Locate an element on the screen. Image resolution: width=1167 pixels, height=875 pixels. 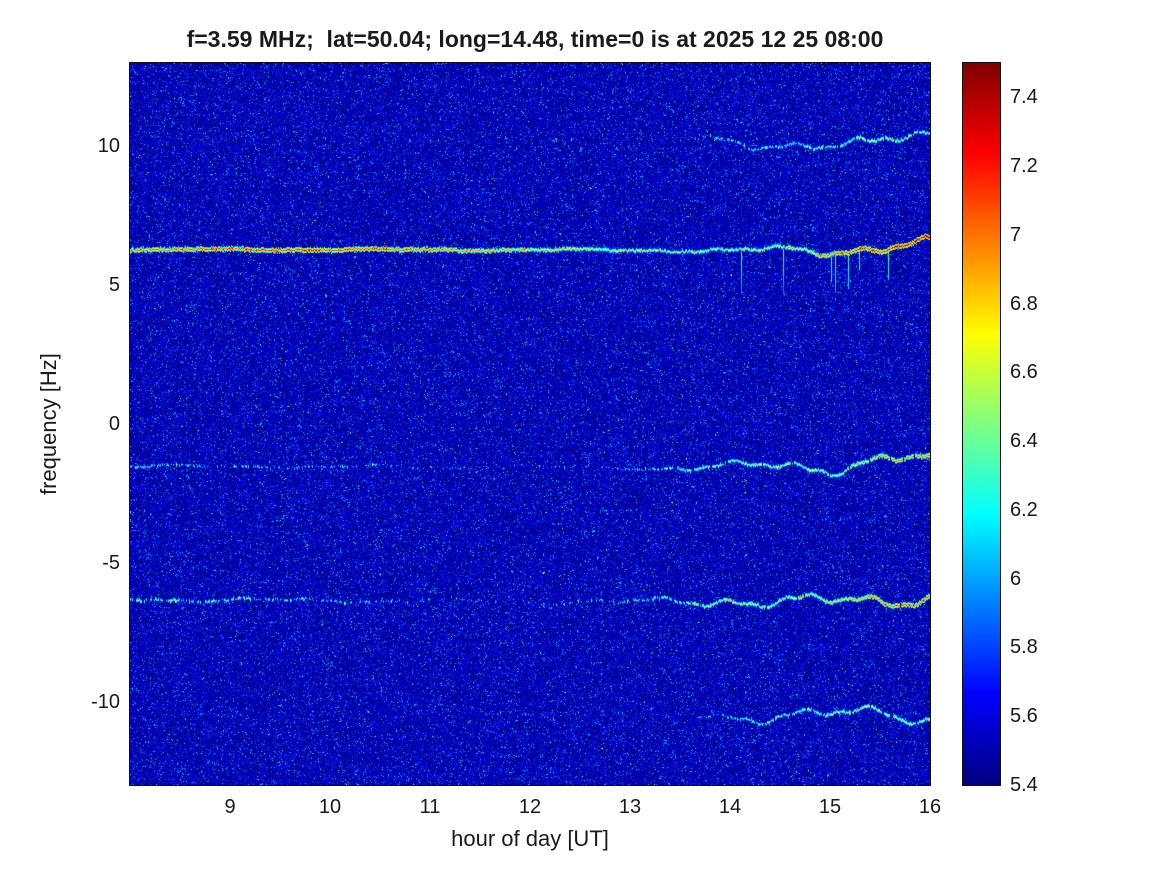
colorbar-tick-6.2: 6.2 is located at coordinates (1024, 509).